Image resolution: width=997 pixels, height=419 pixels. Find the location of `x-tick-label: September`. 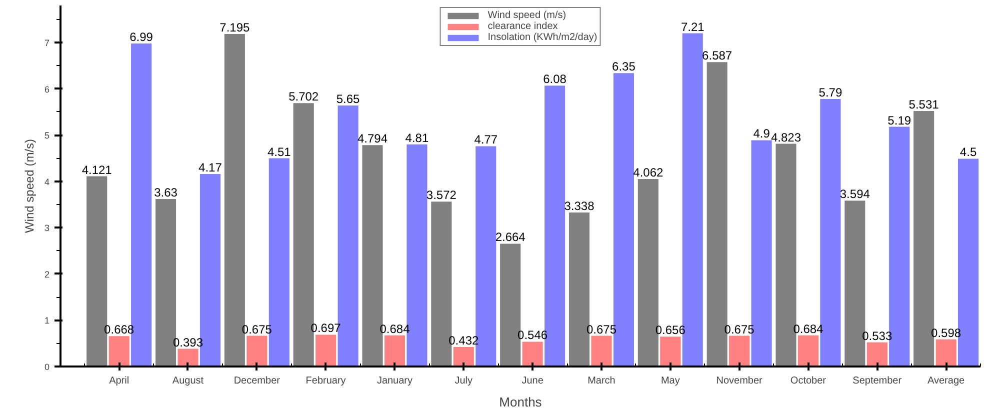

x-tick-label: September is located at coordinates (877, 381).